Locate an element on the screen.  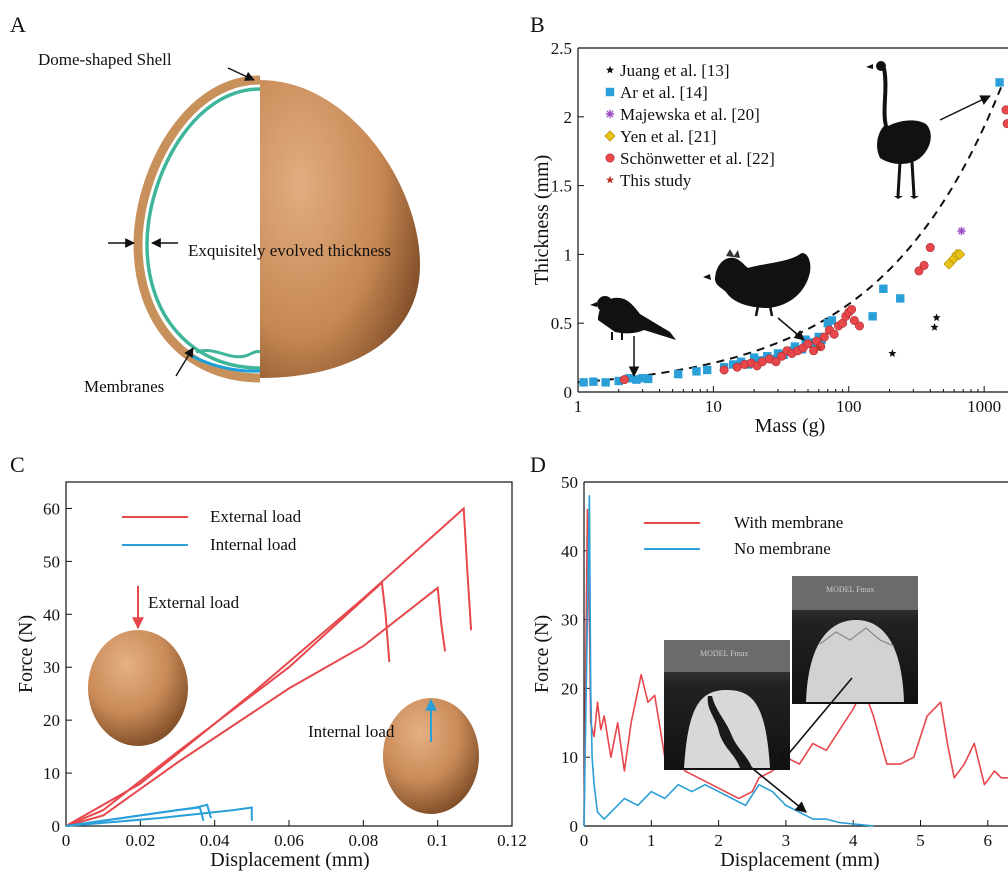
panel-d-photo-insets: MODEL Fmax MODEL Fmax is located at coordinates (791, 694).